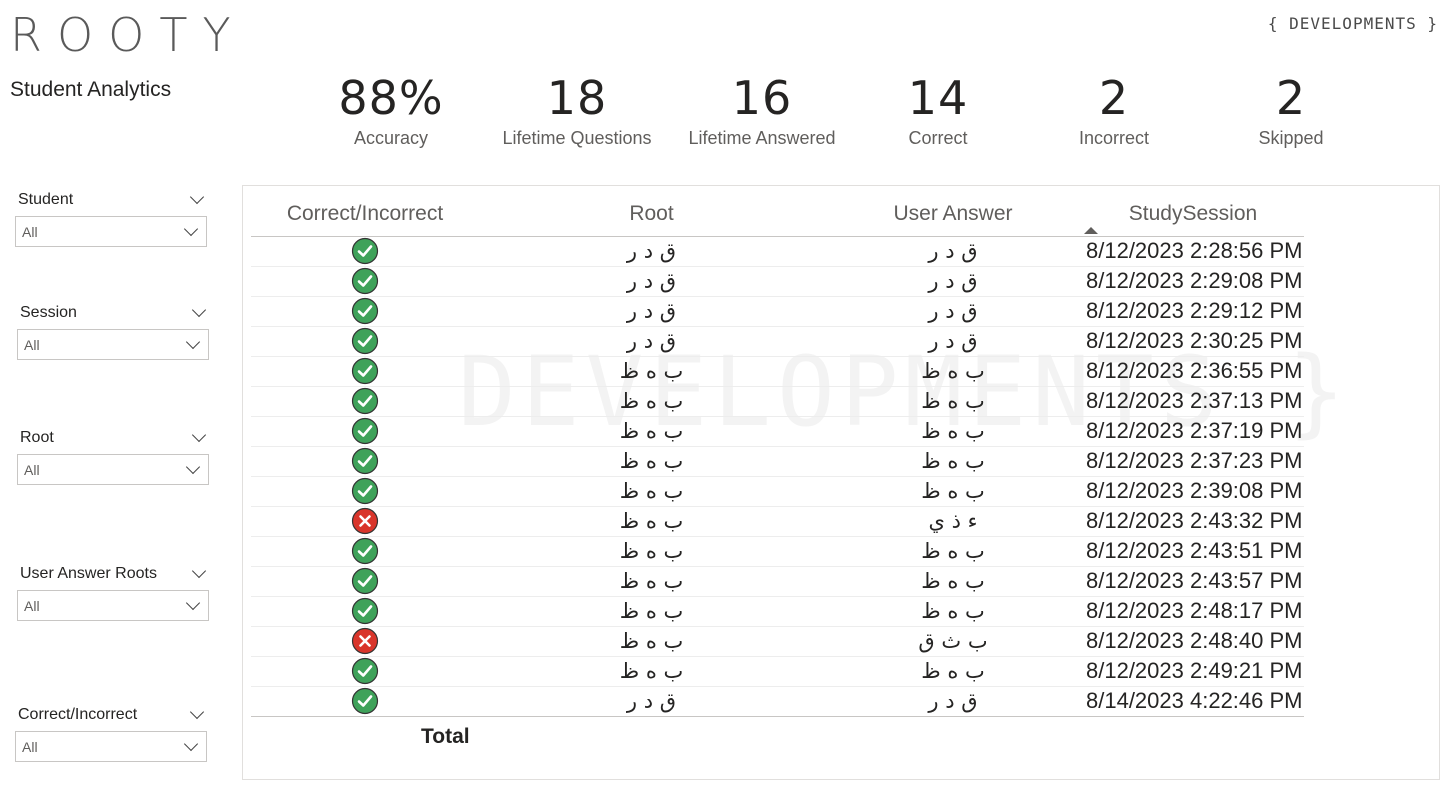 Image resolution: width=1456 pixels, height=805 pixels. I want to click on slicer-user-answer-roots: User Answer Roots All, so click(113, 592).